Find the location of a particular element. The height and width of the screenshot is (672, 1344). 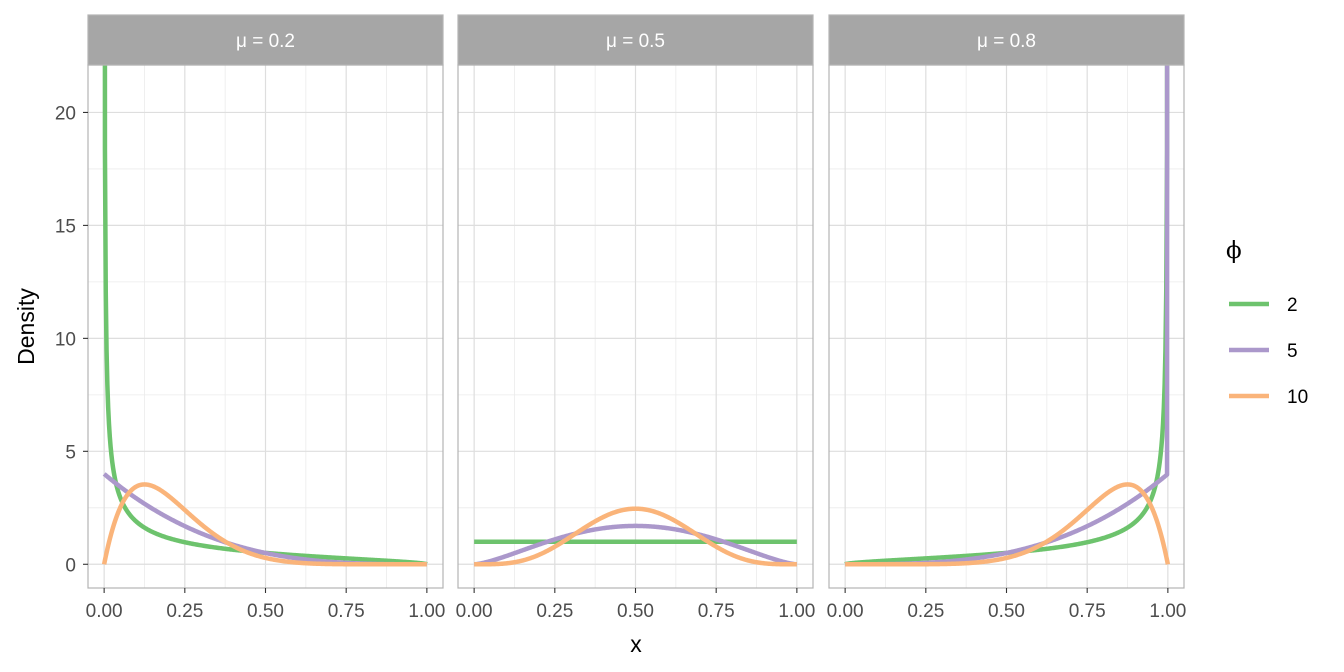

facet-strip-label: μ = 0.8 is located at coordinates (1006, 41).